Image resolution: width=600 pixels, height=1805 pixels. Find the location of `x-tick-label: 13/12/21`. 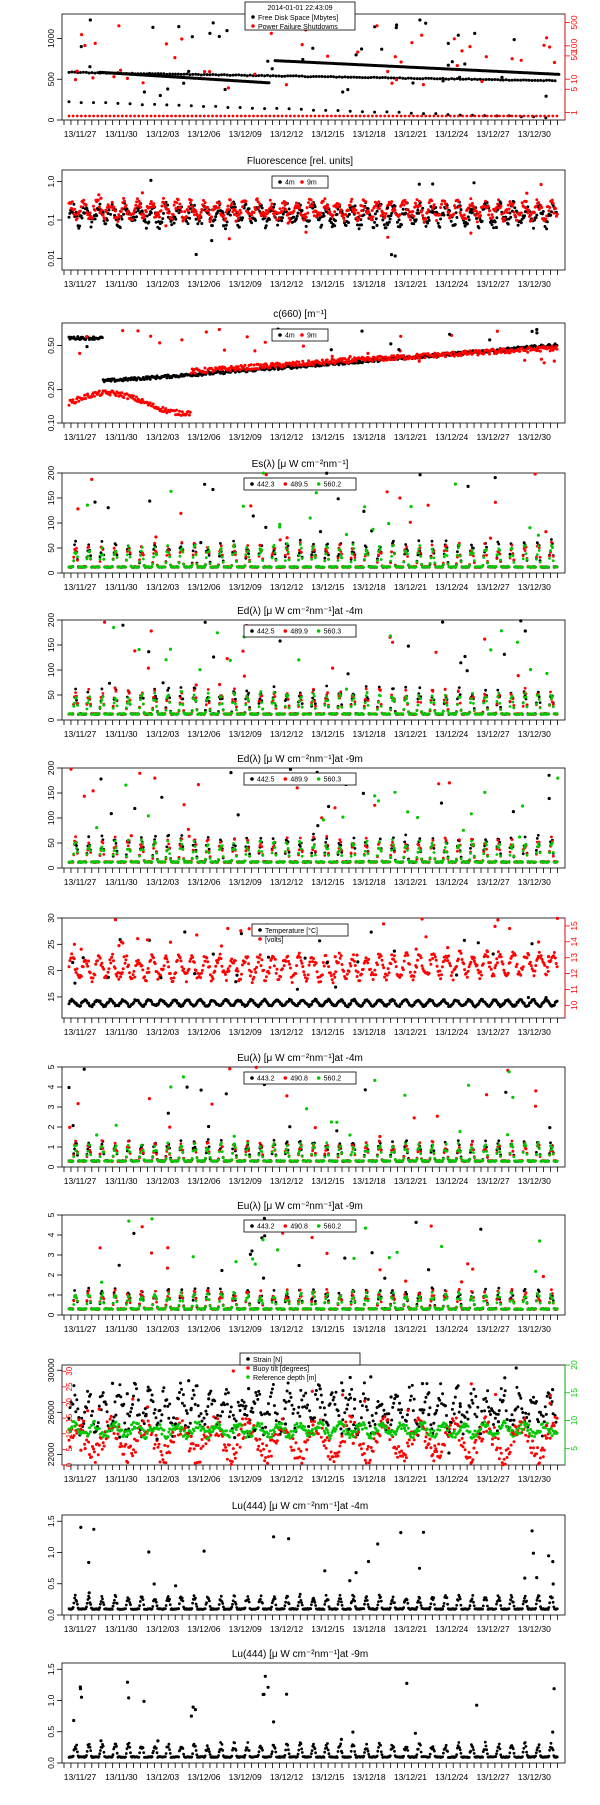

x-tick-label: 13/12/21 is located at coordinates (410, 587).